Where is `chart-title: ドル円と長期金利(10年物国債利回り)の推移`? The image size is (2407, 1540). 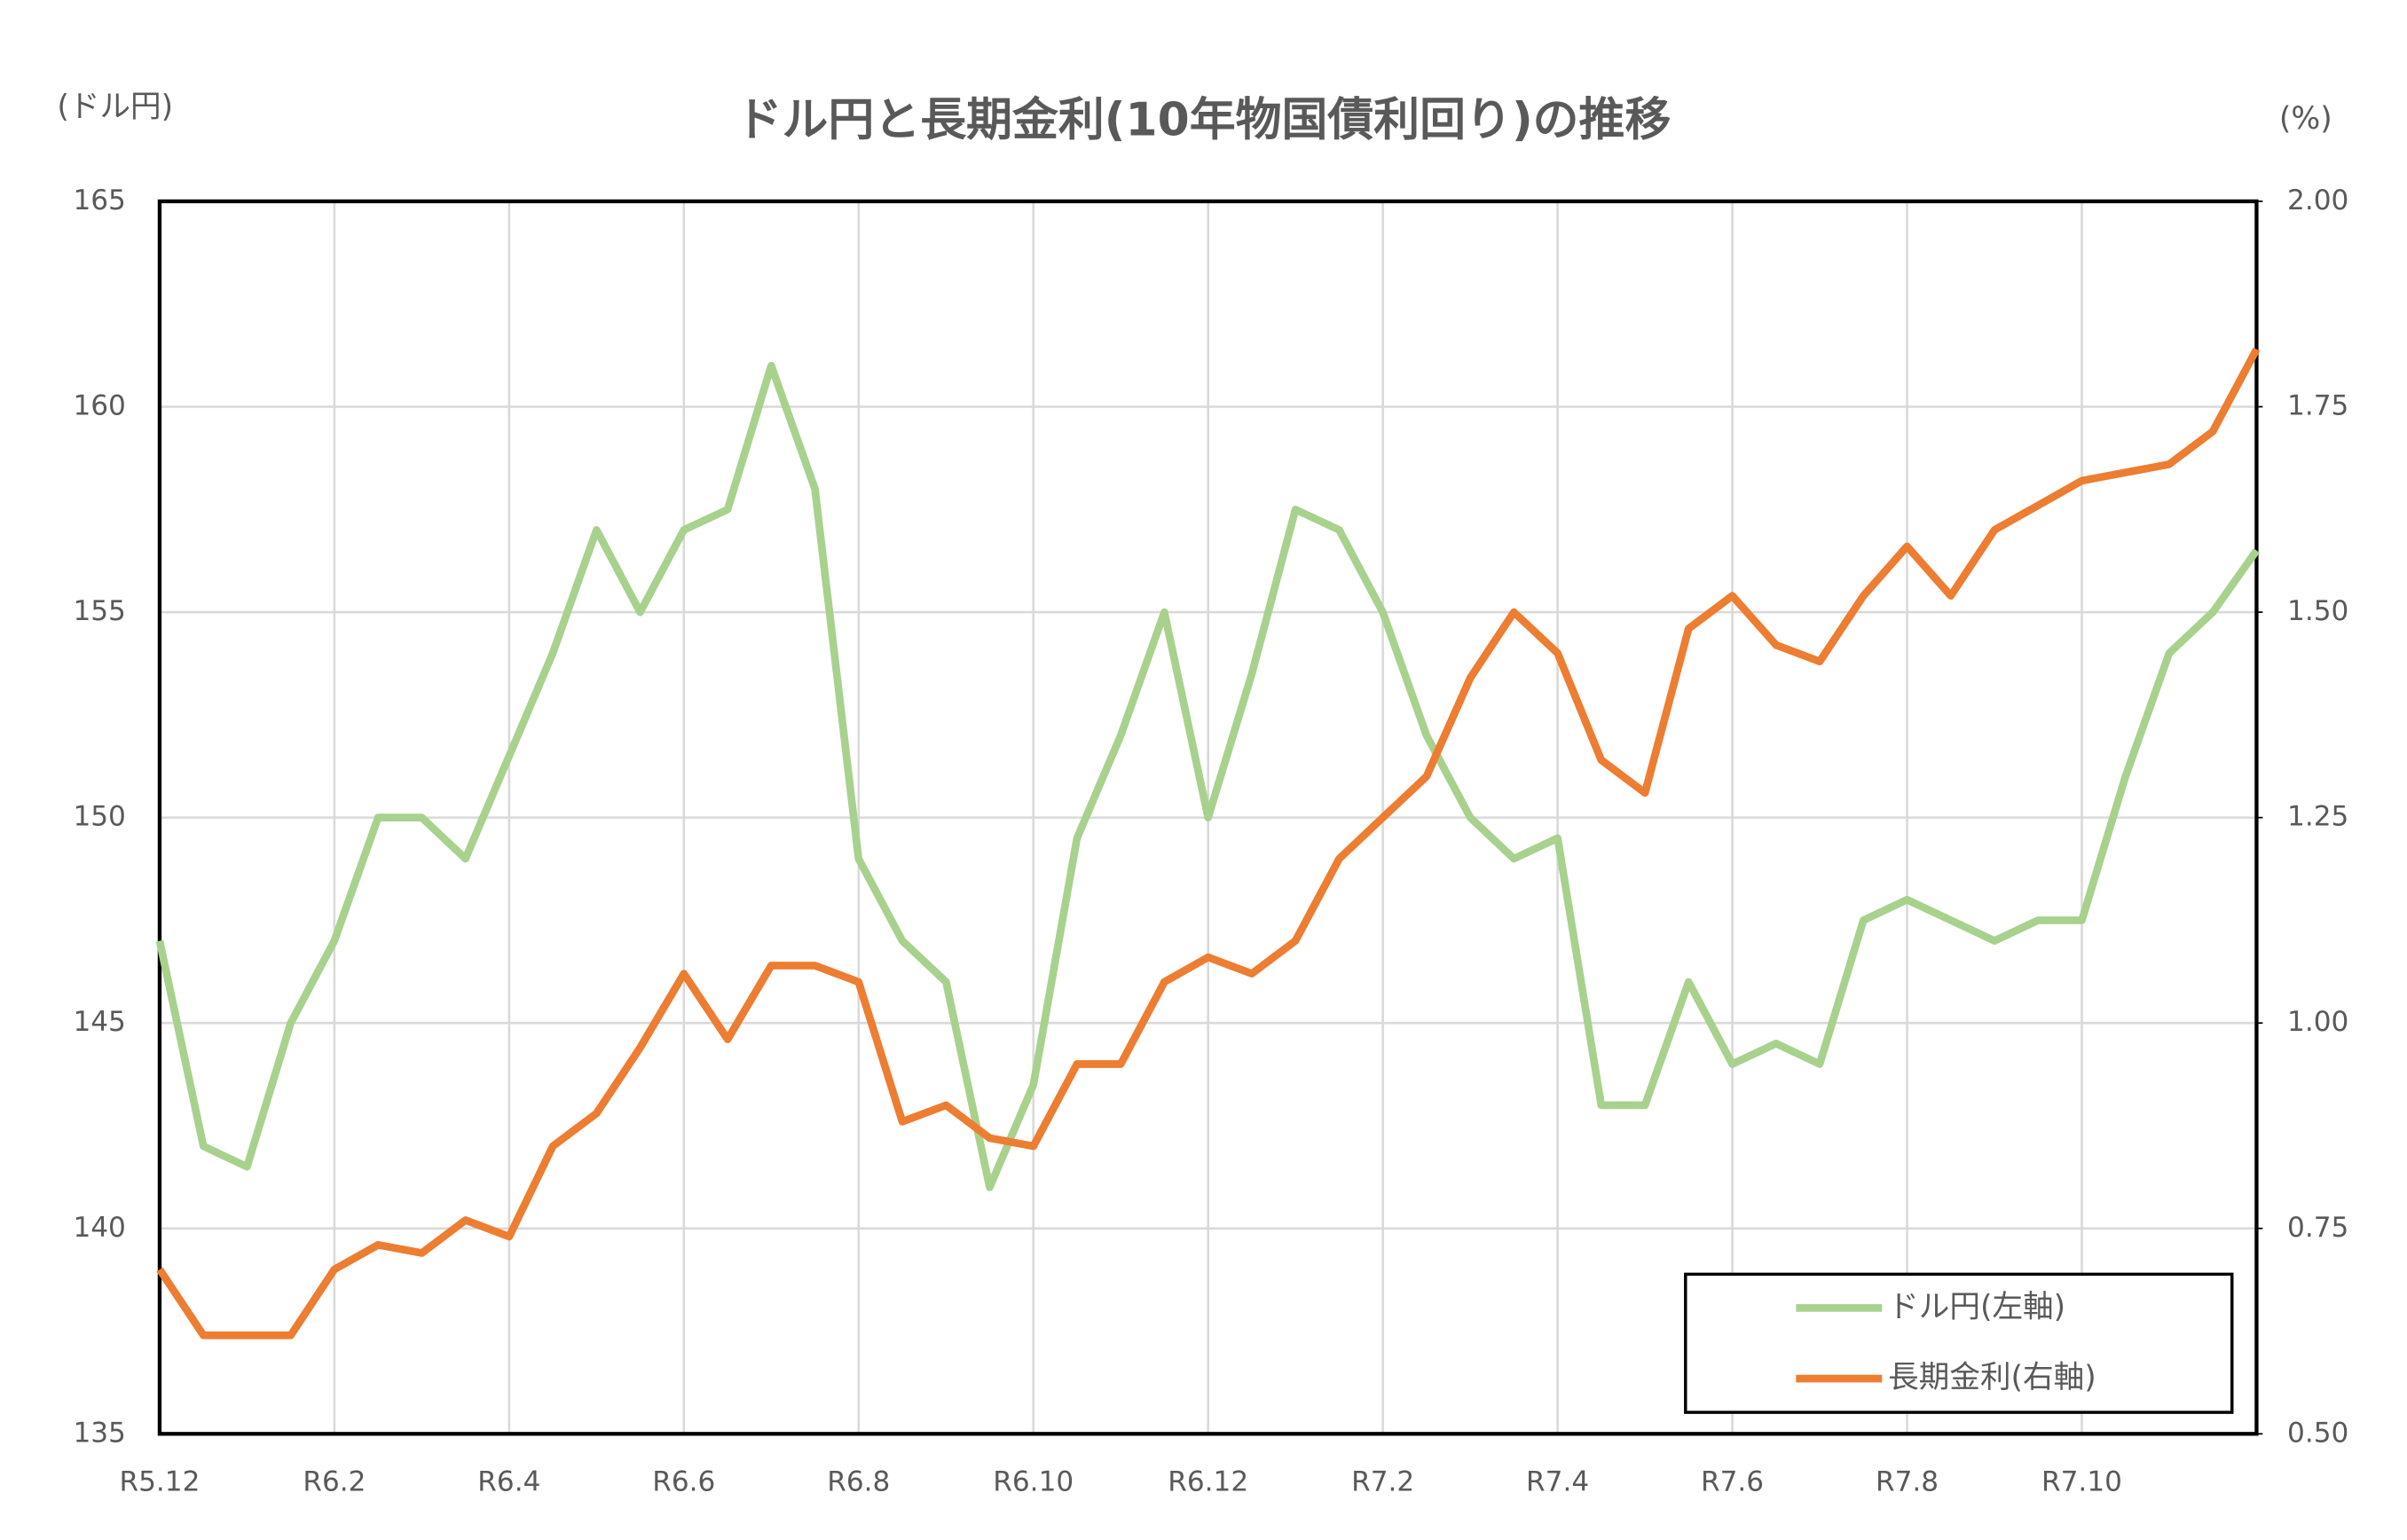
chart-title: ドル円と長期金利(10年物国債利回り)の推移 is located at coordinates (1204, 120).